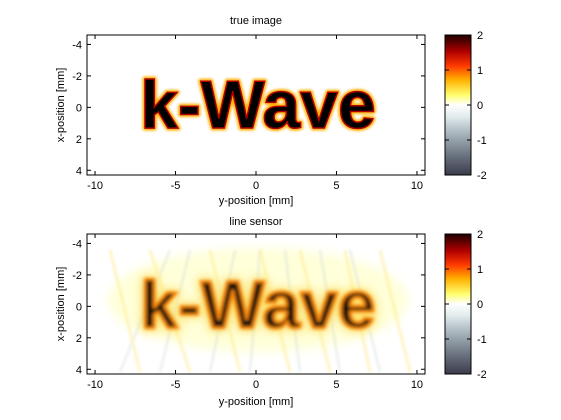 The image size is (561, 420). What do you see at coordinates (256, 222) in the screenshot?
I see `chart-title: line sensor` at bounding box center [256, 222].